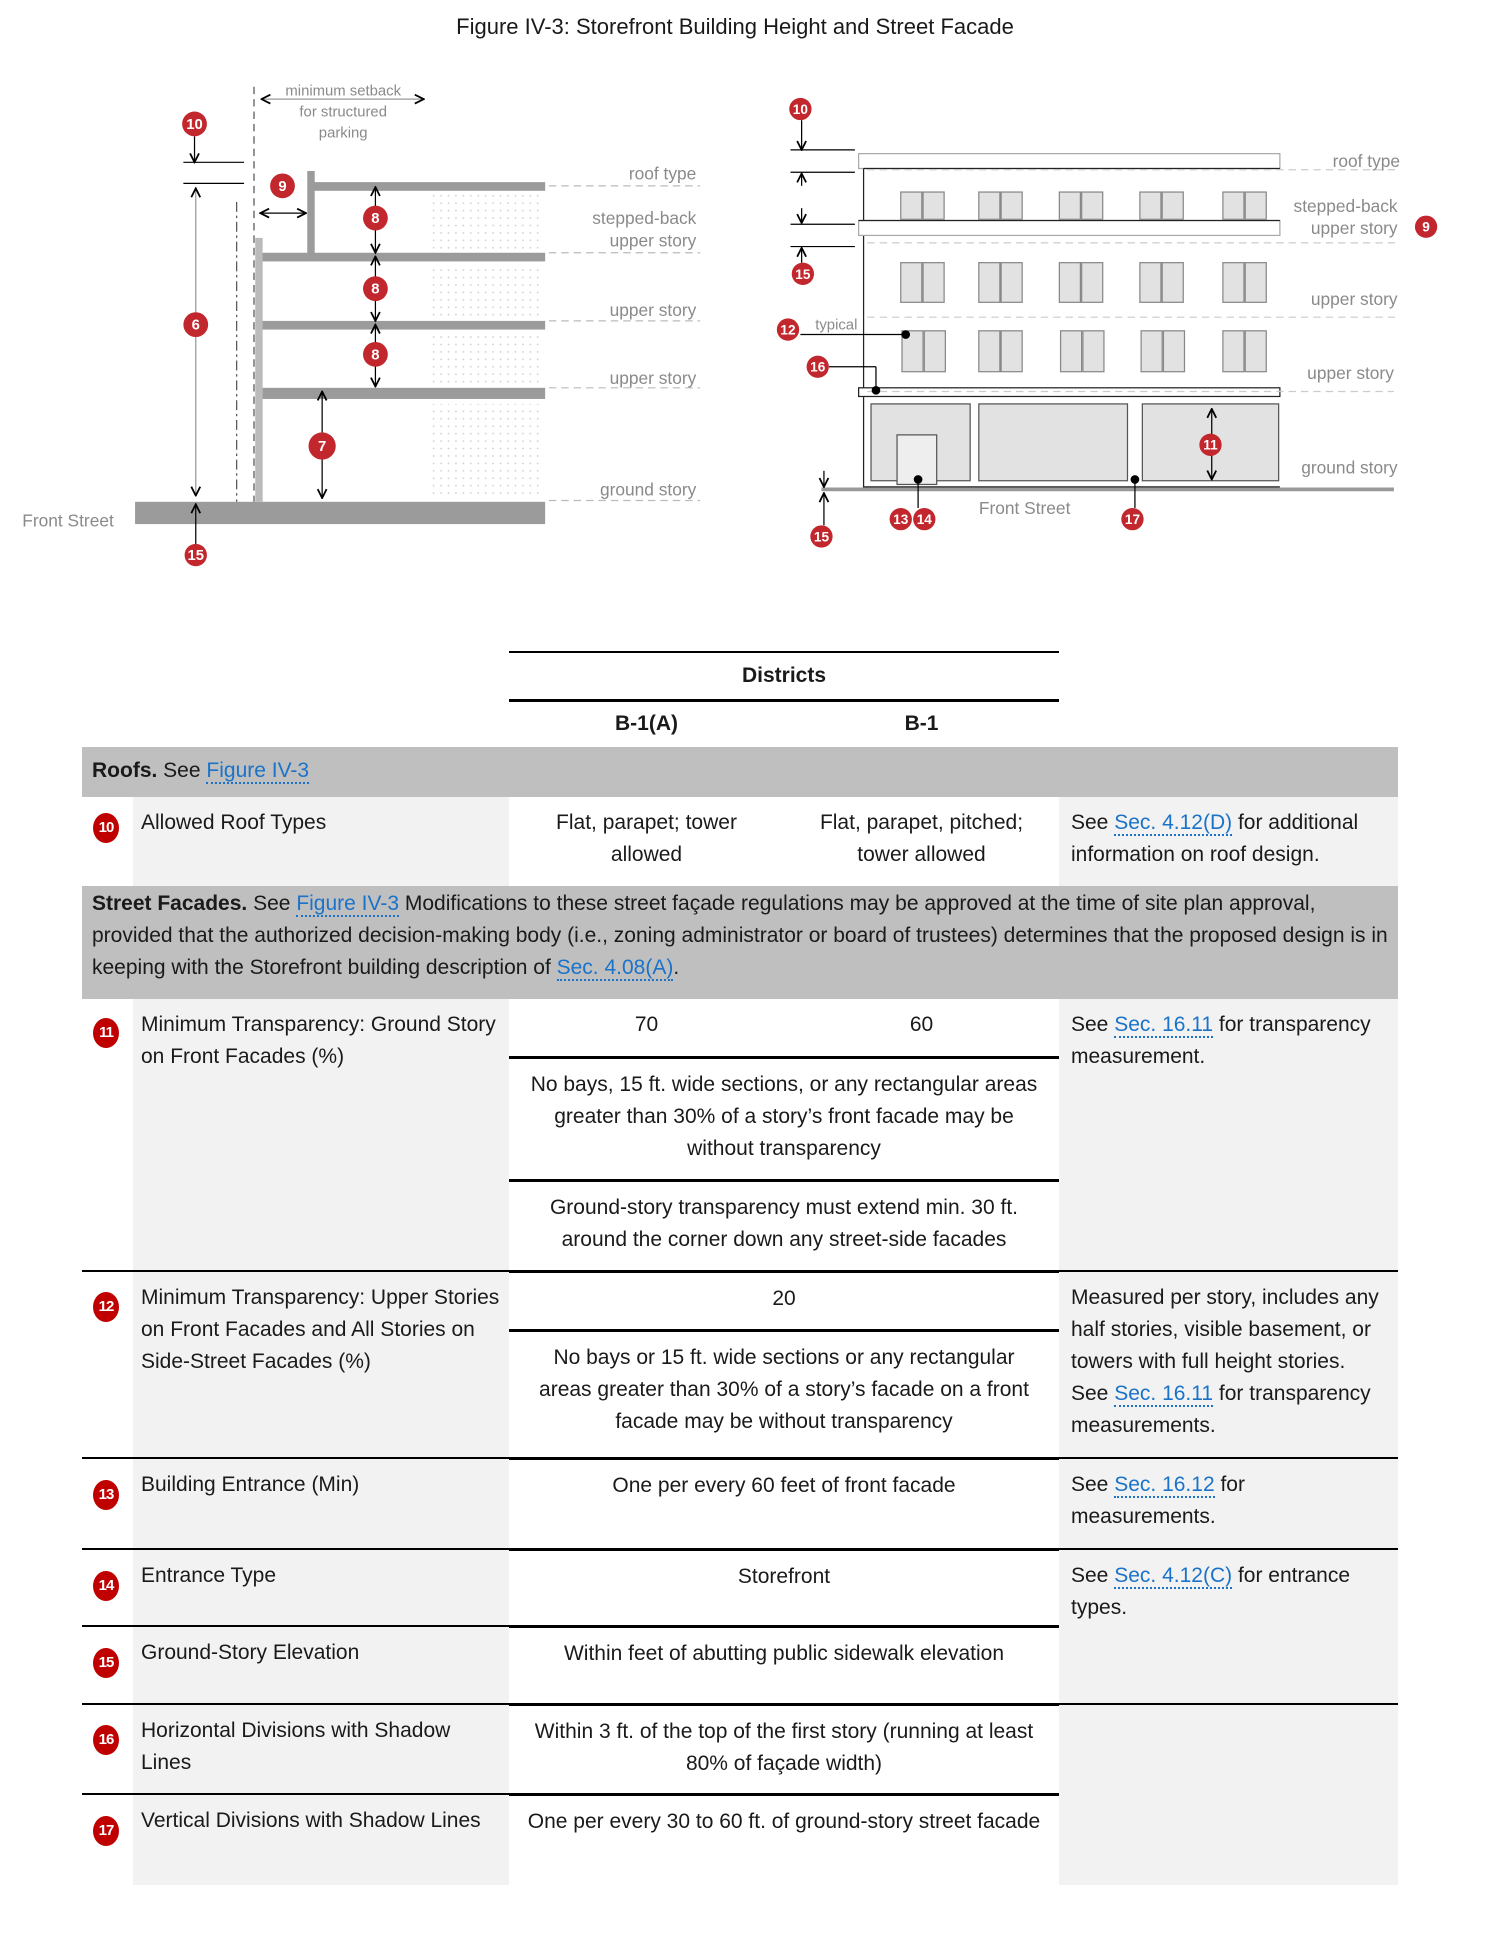  I want to click on row-label: Entrance Type, so click(321, 1588).